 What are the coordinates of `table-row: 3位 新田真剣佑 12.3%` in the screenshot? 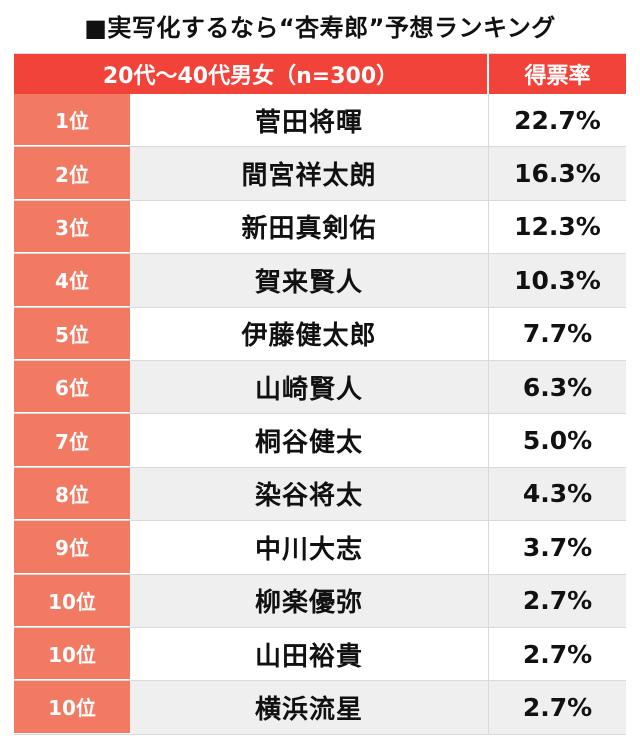 It's located at (320, 227).